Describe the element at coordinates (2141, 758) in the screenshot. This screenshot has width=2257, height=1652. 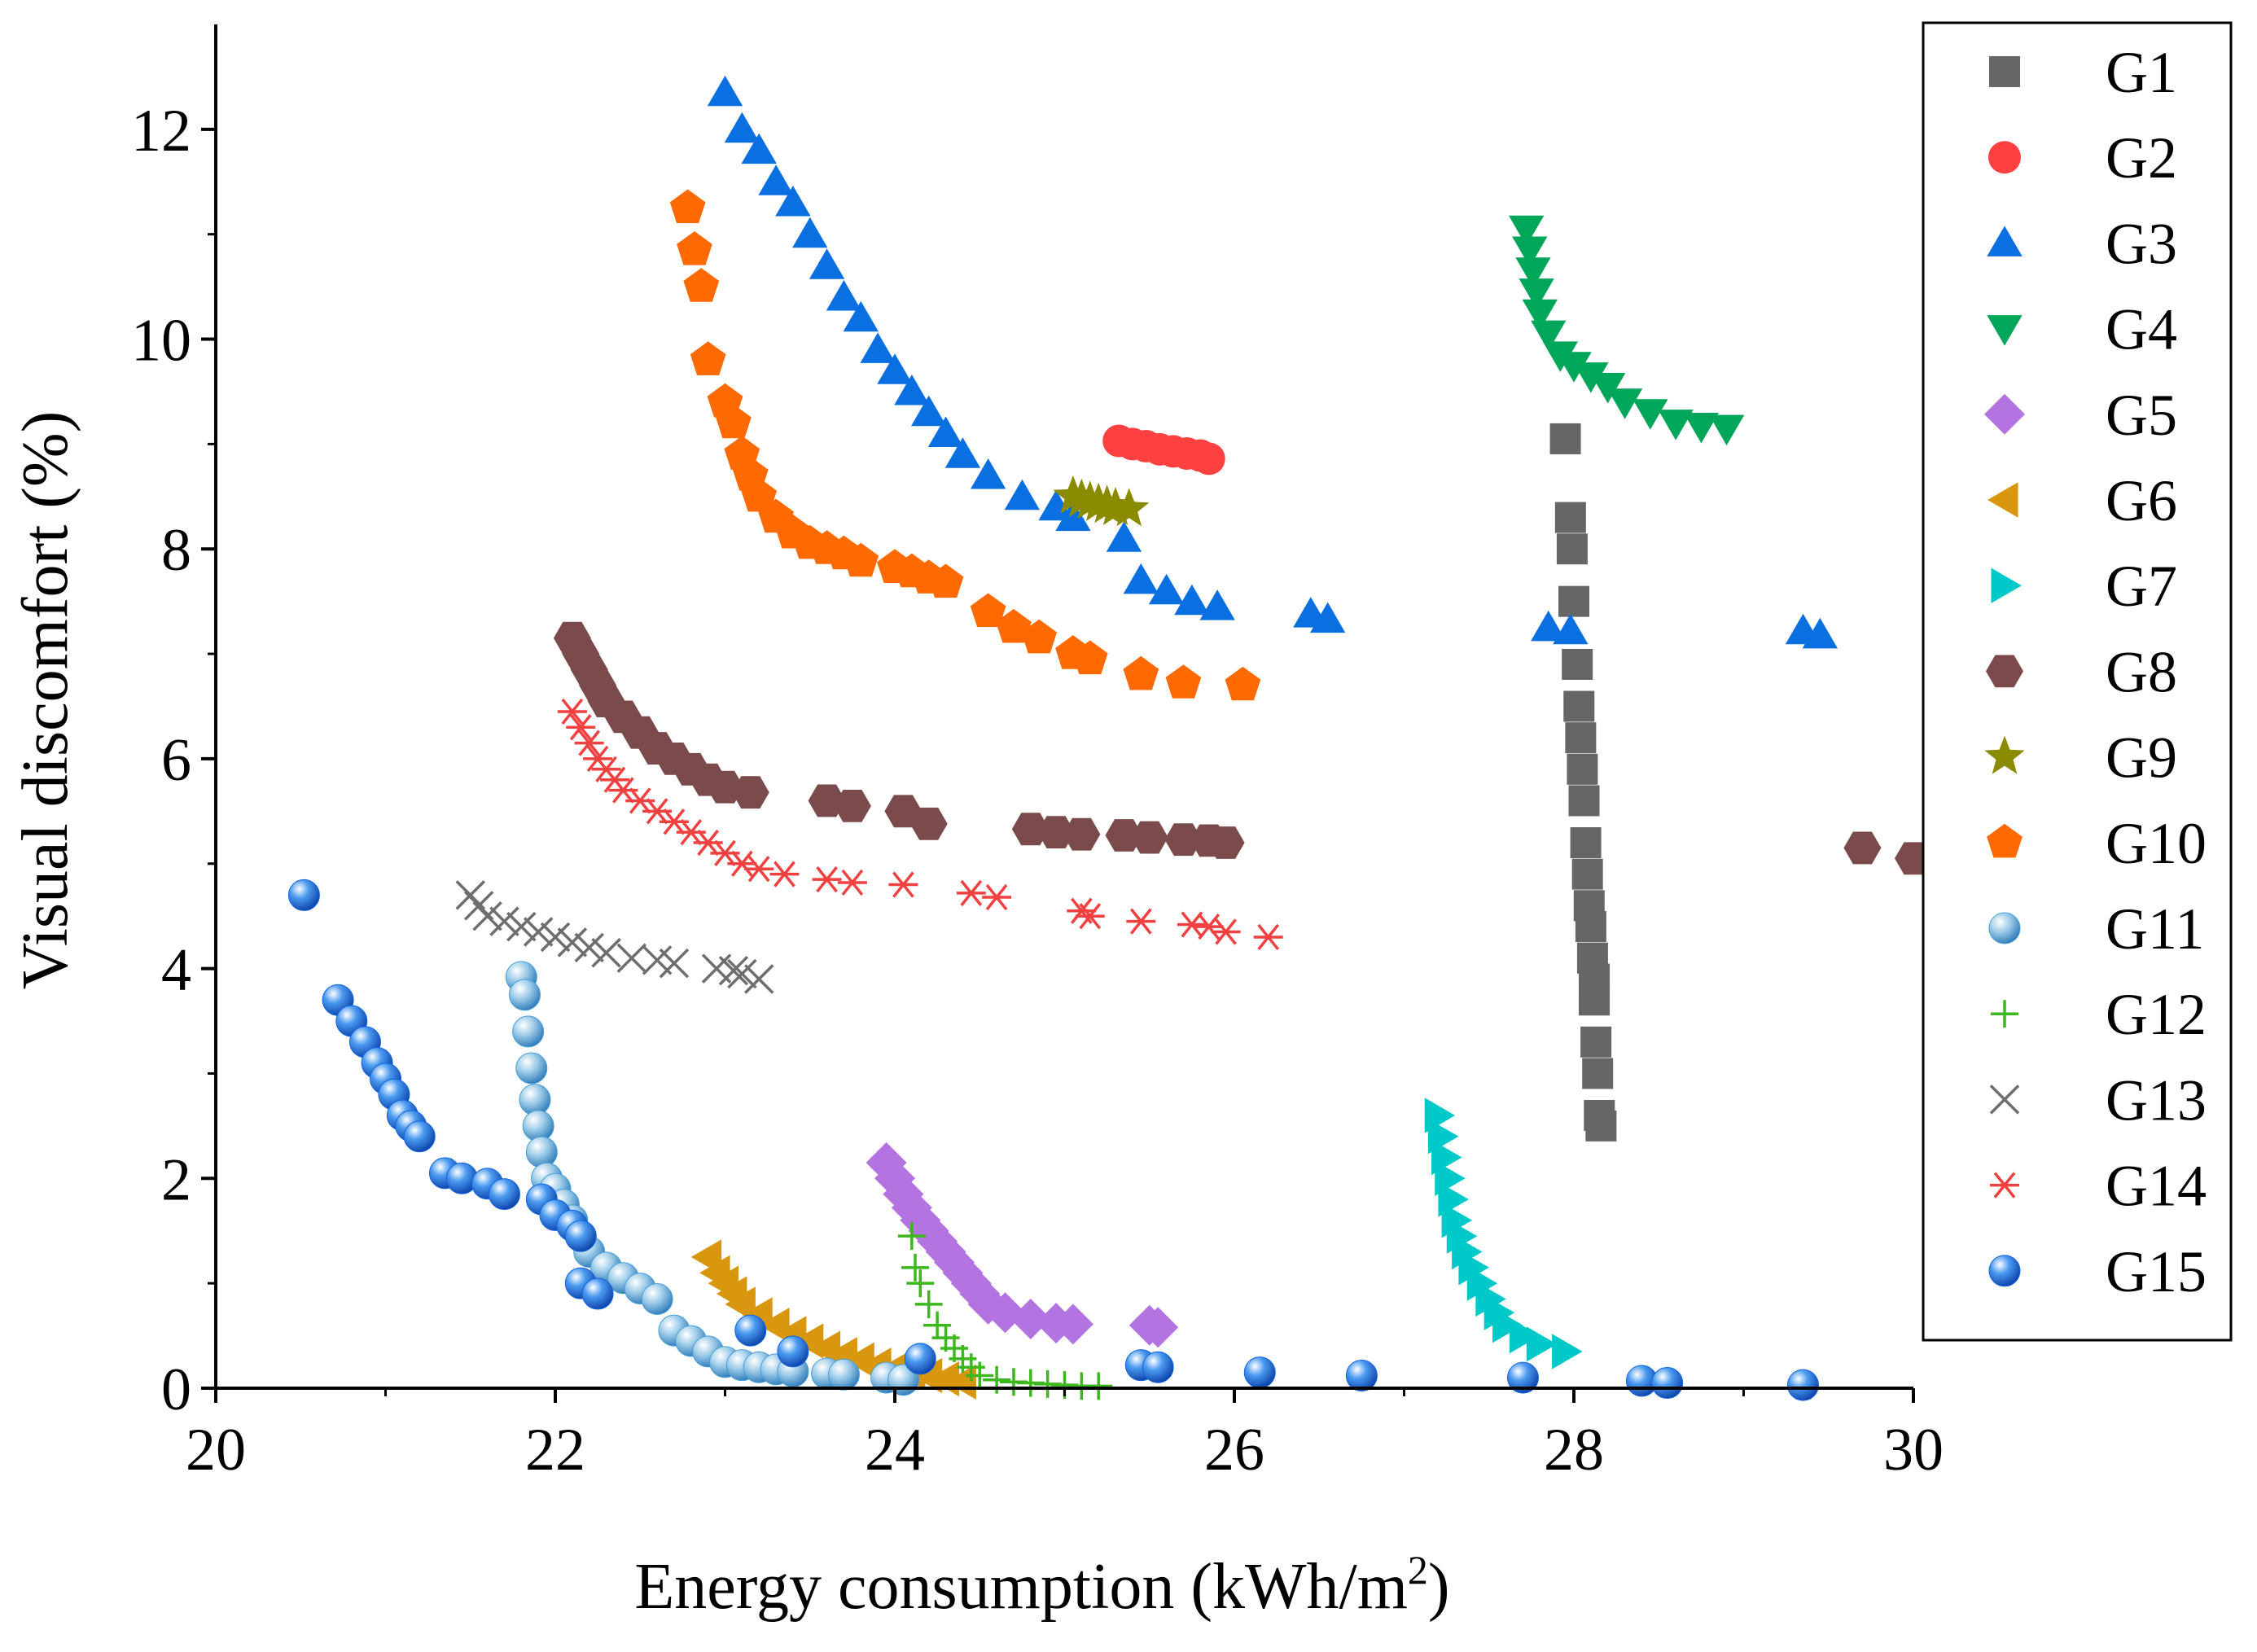
I see `legend-label-g9: G9` at that location.